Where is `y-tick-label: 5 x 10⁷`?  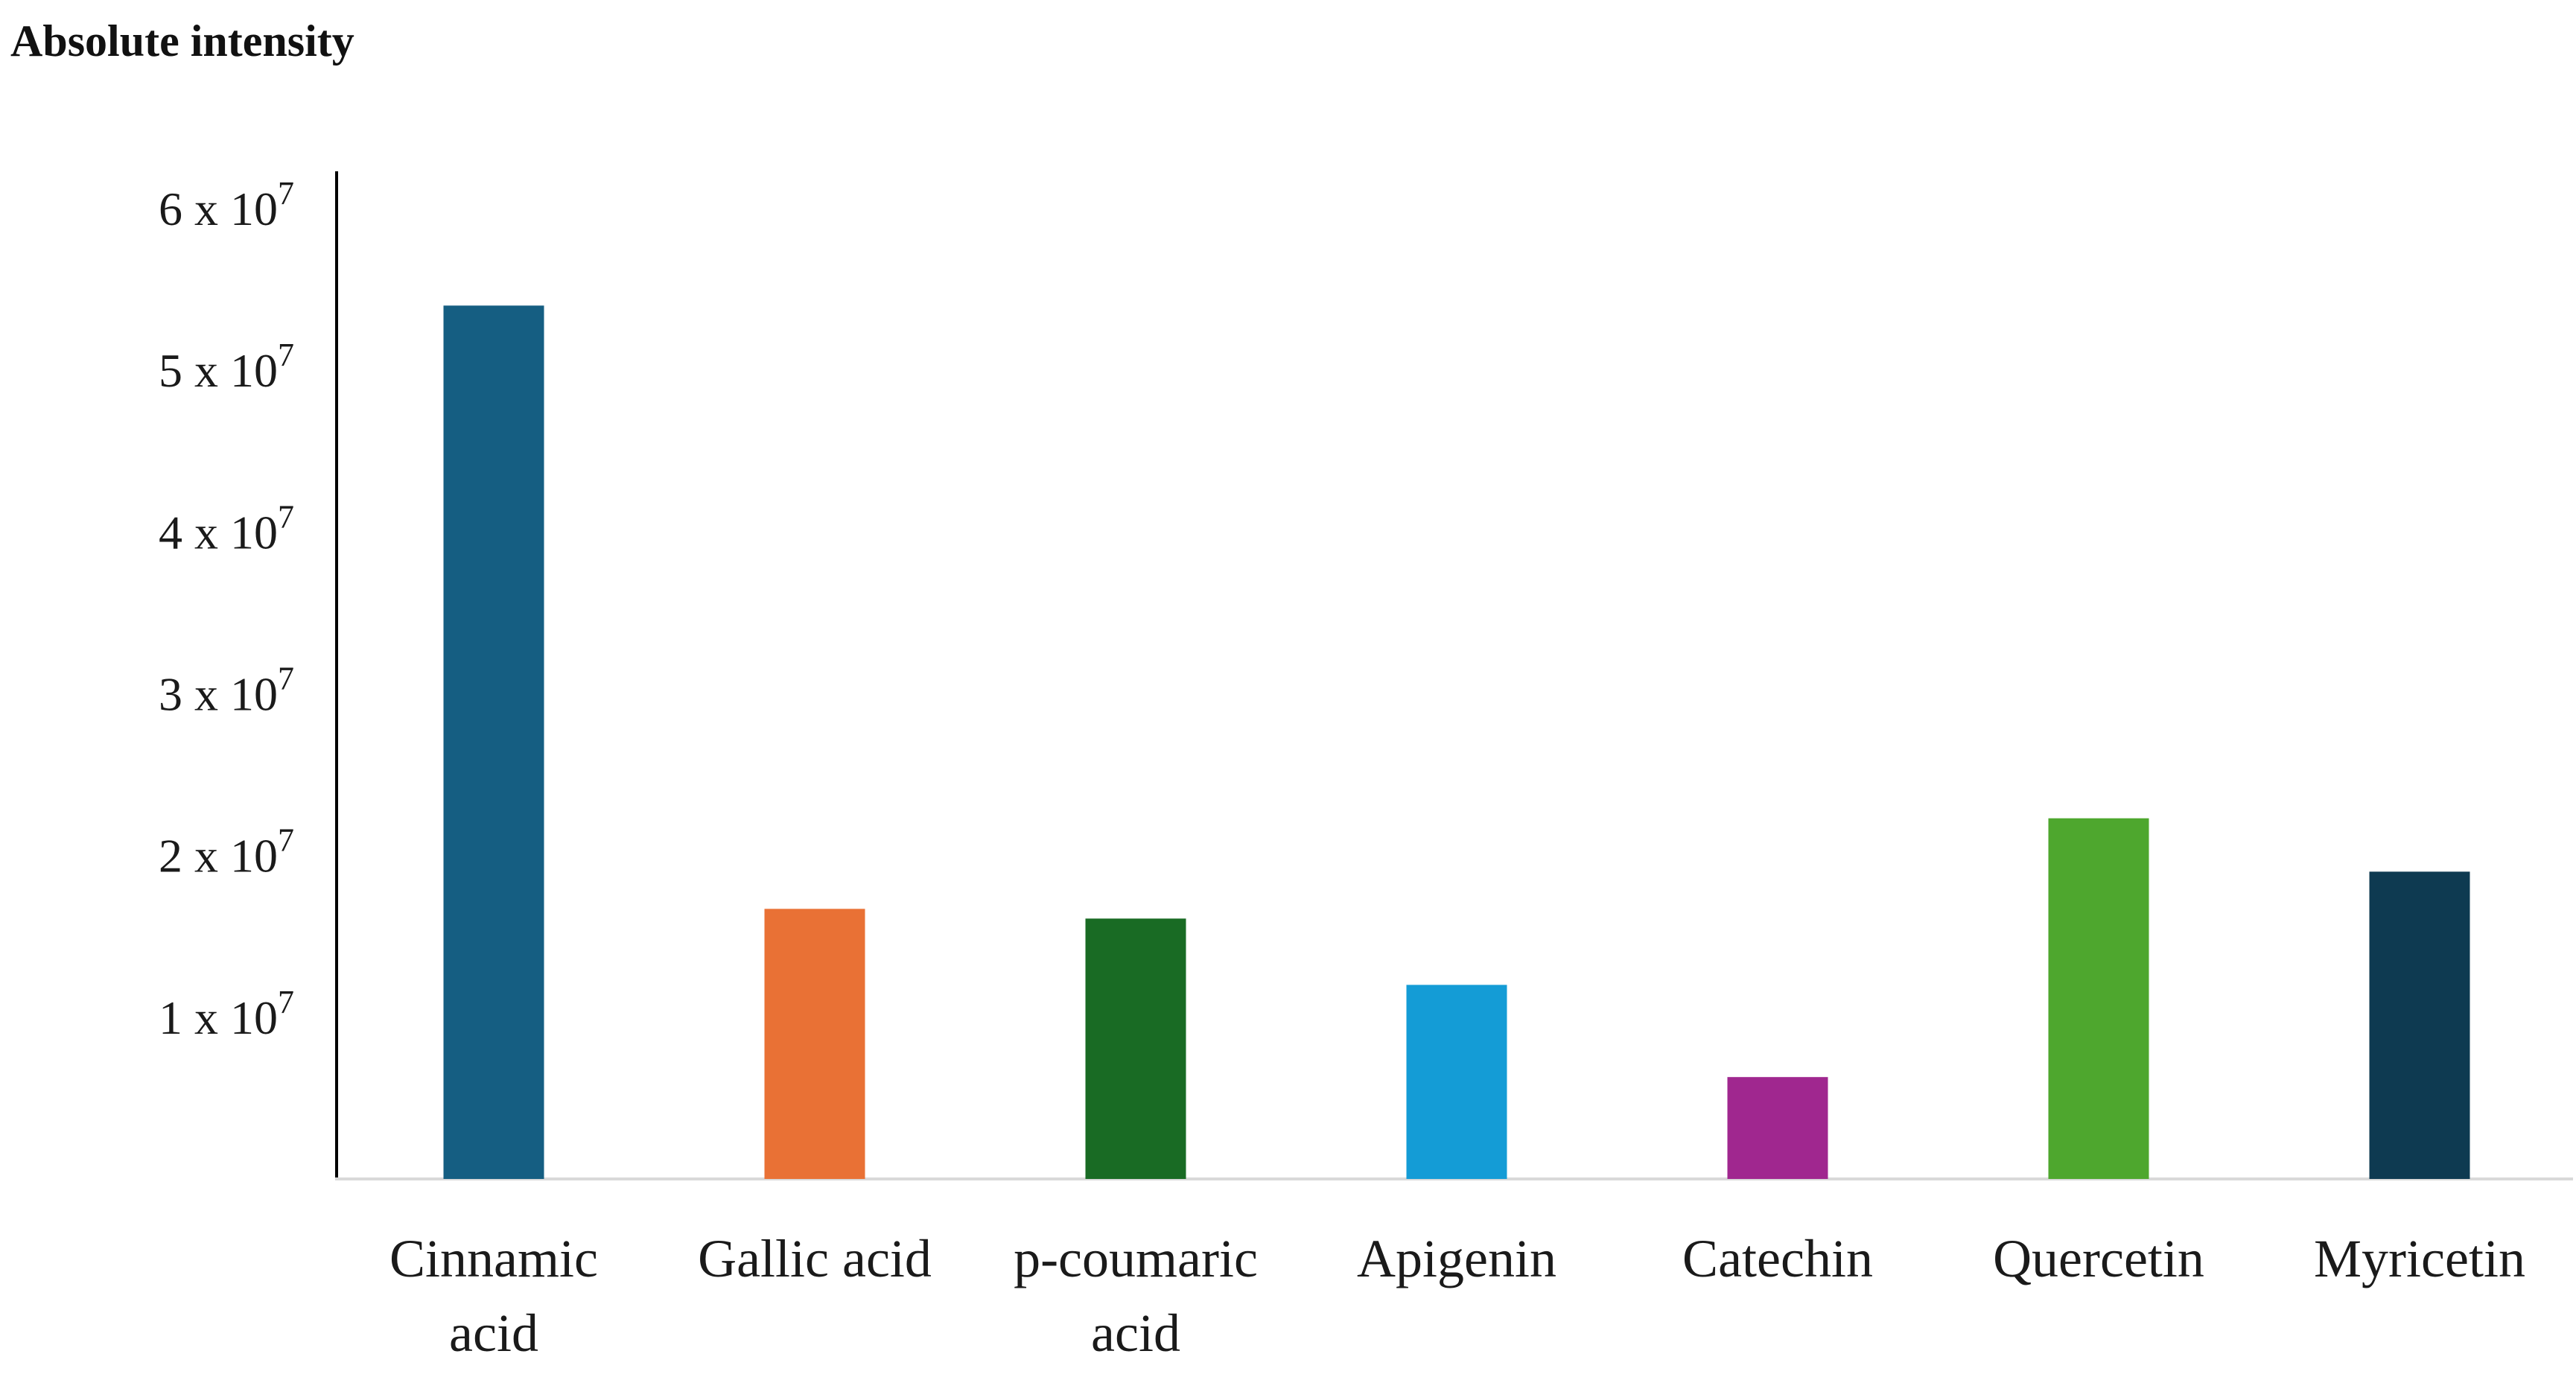
y-tick-label: 5 x 10⁷ is located at coordinates (226, 367).